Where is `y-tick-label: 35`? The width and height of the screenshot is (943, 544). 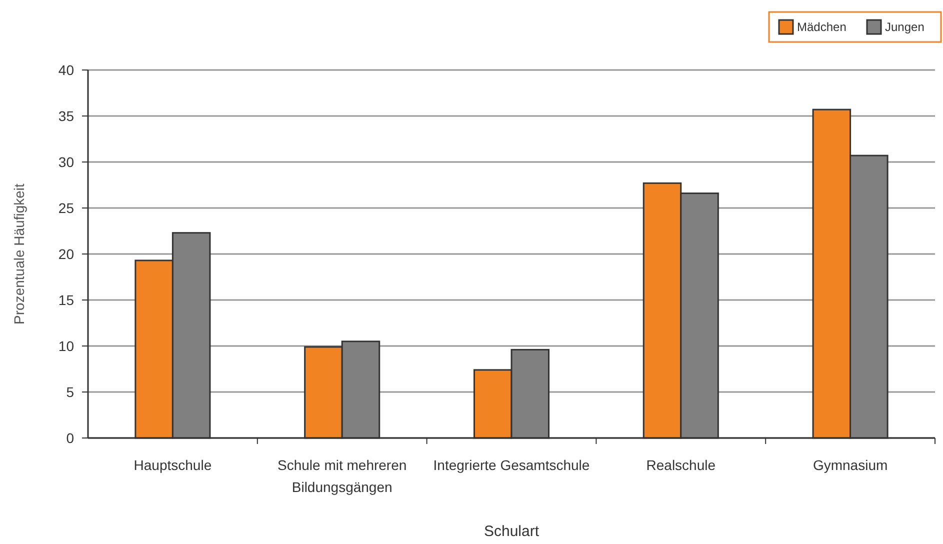 y-tick-label: 35 is located at coordinates (66, 116).